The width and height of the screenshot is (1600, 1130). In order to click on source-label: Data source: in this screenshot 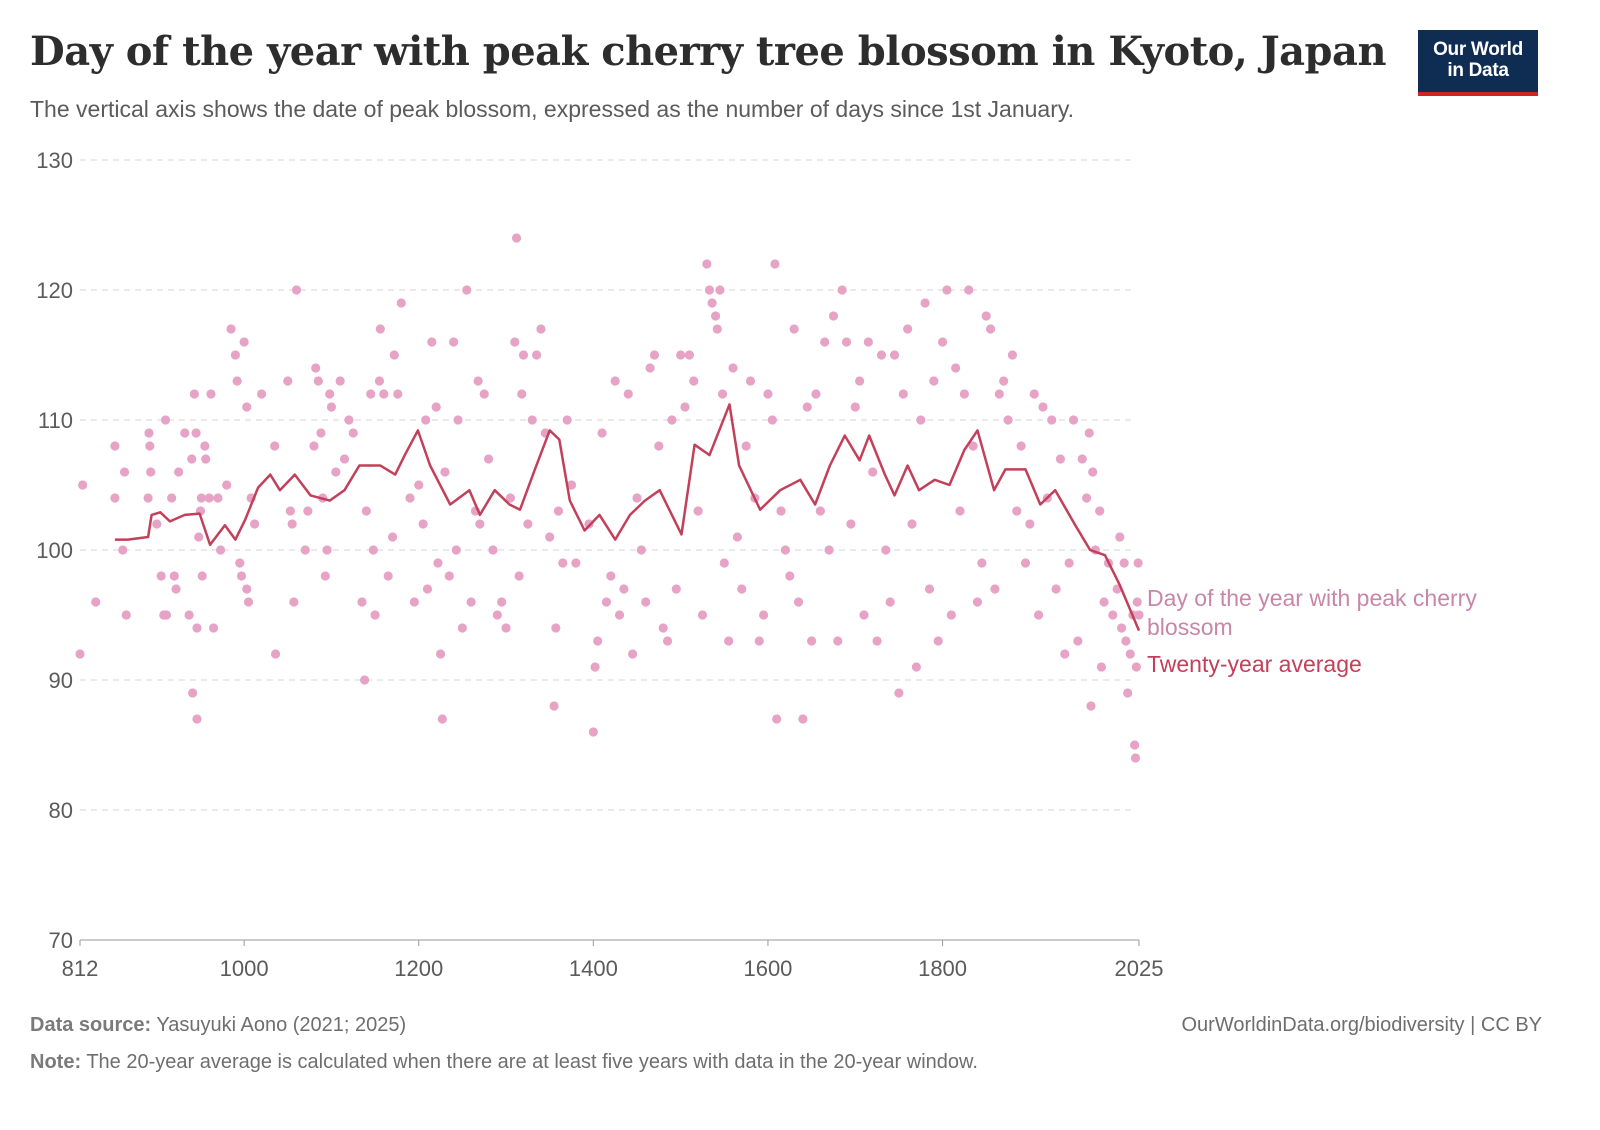, I will do `click(91, 1025)`.